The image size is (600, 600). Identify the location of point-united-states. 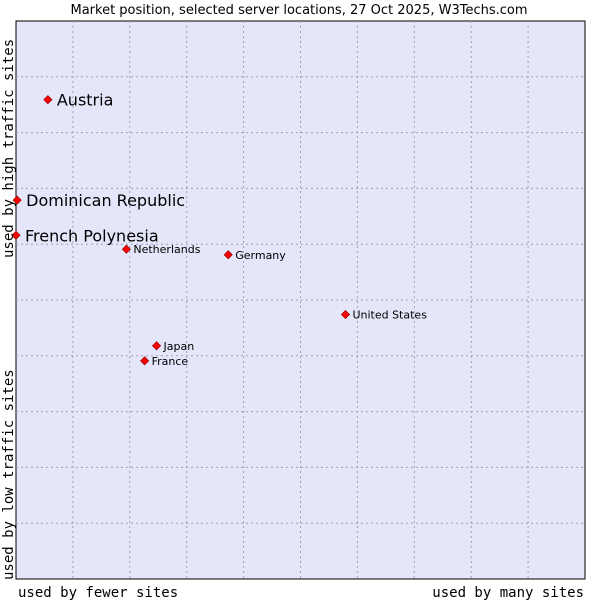
(345, 314).